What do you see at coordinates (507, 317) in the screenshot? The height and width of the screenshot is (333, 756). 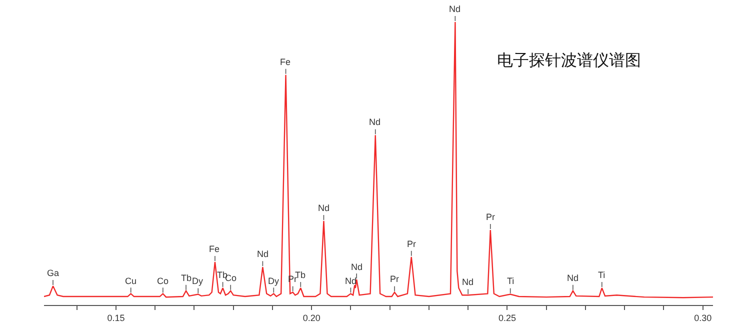 I see `x-tick-label: 0.25` at bounding box center [507, 317].